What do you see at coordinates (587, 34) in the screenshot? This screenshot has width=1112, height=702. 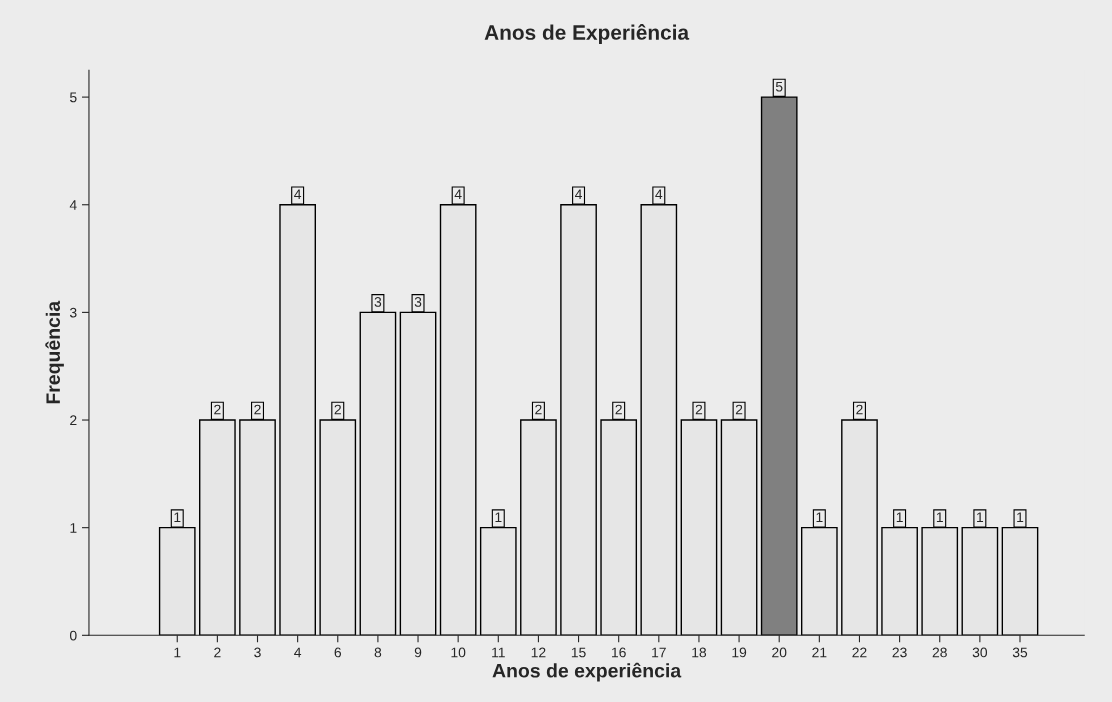 I see `chart-title: Anos de Experiência` at bounding box center [587, 34].